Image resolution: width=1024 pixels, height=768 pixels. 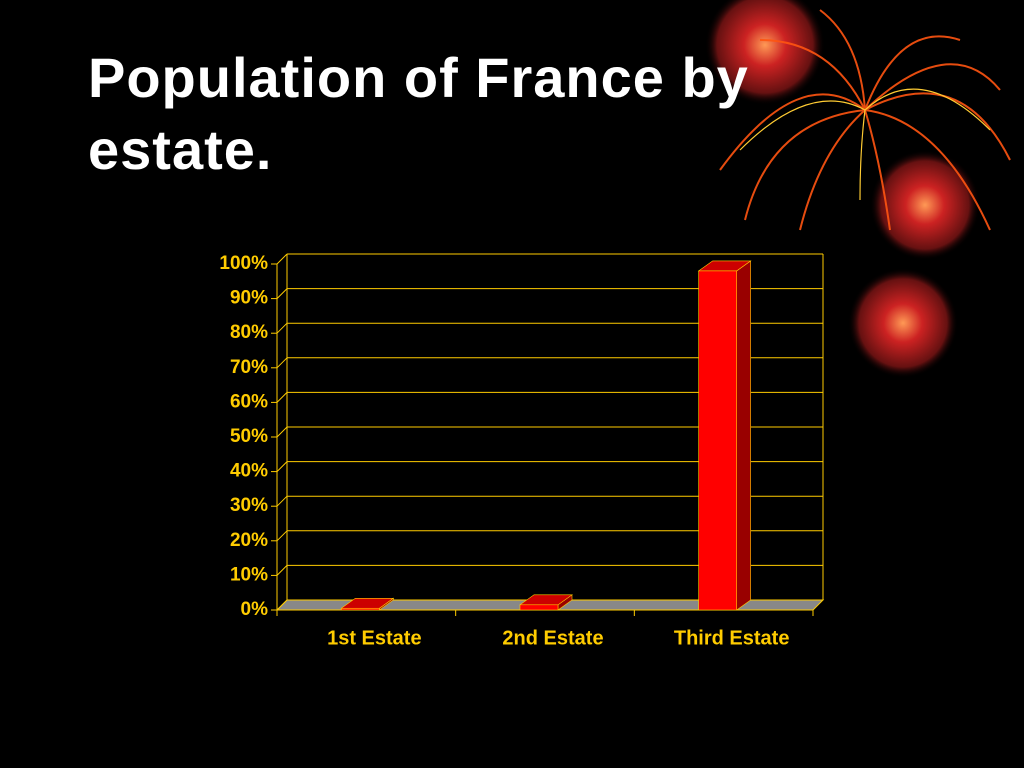 I want to click on y-tick-label: 40%, so click(x=249, y=471).